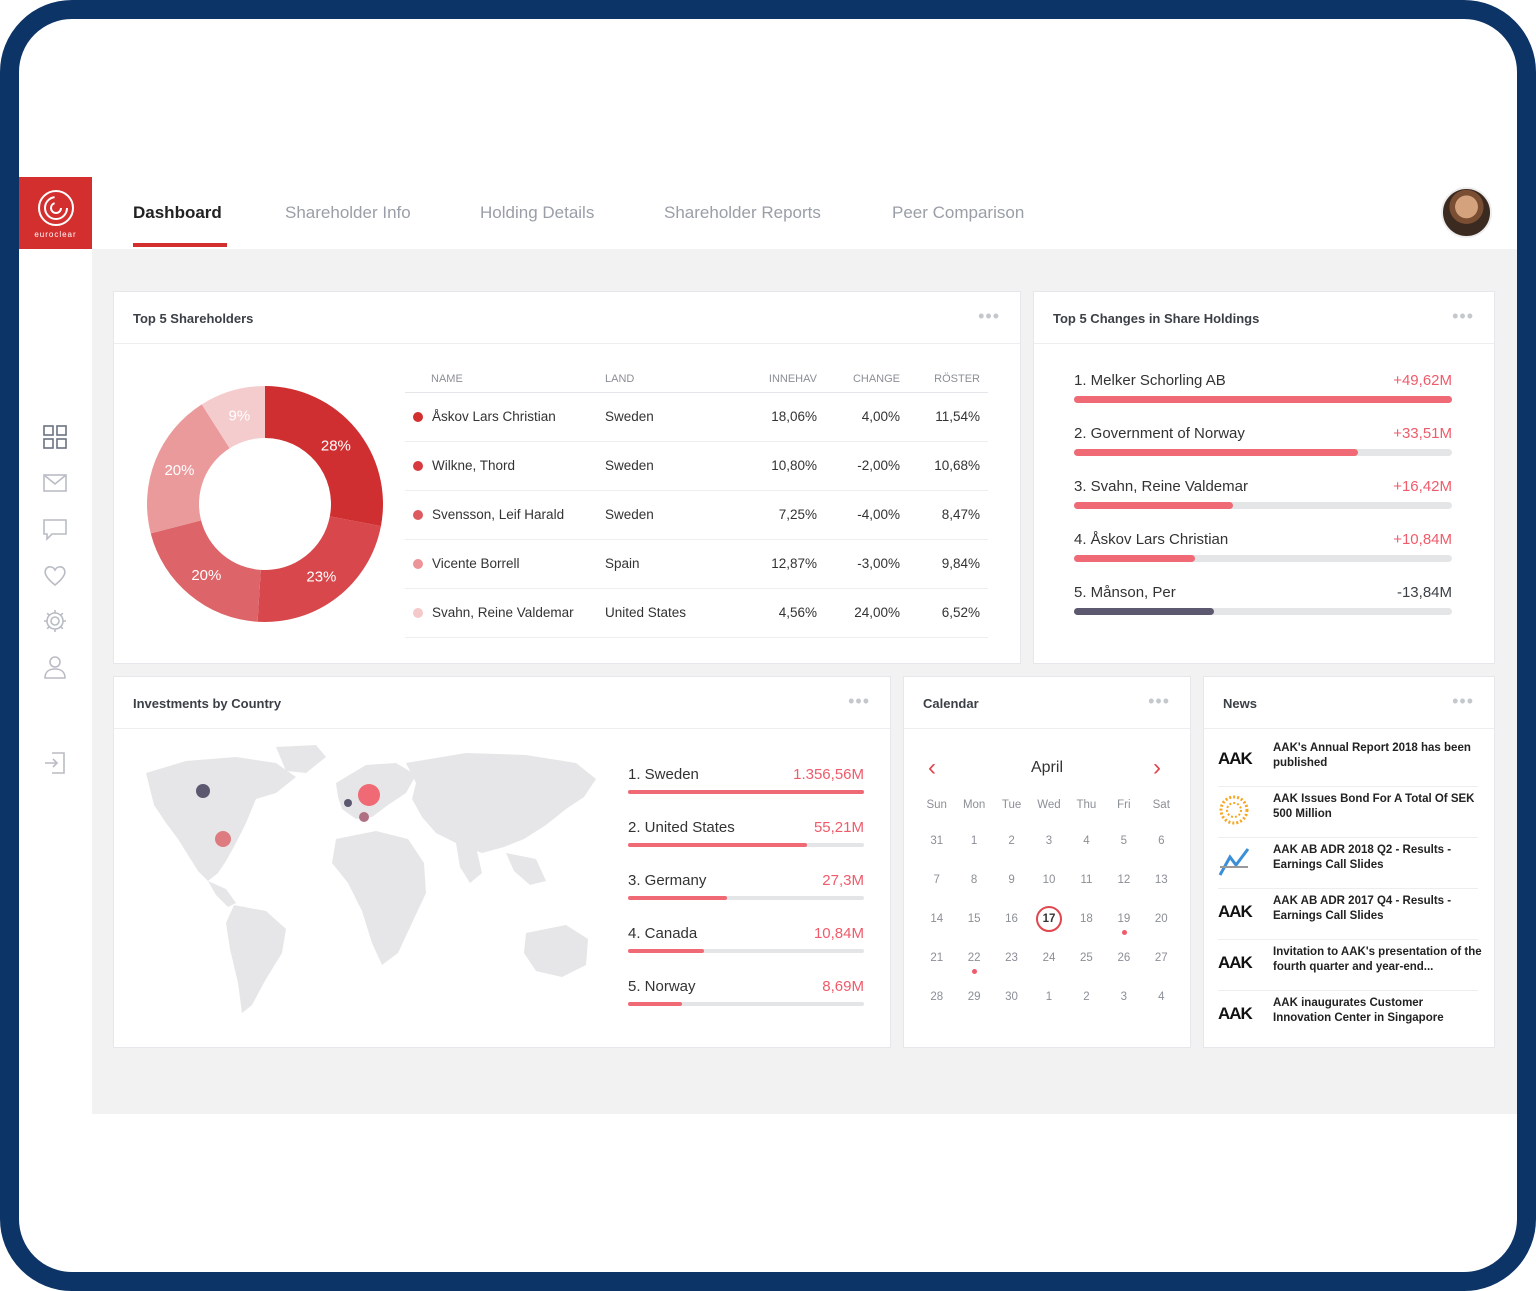  I want to click on calendar-day: 10, so click(1048, 893).